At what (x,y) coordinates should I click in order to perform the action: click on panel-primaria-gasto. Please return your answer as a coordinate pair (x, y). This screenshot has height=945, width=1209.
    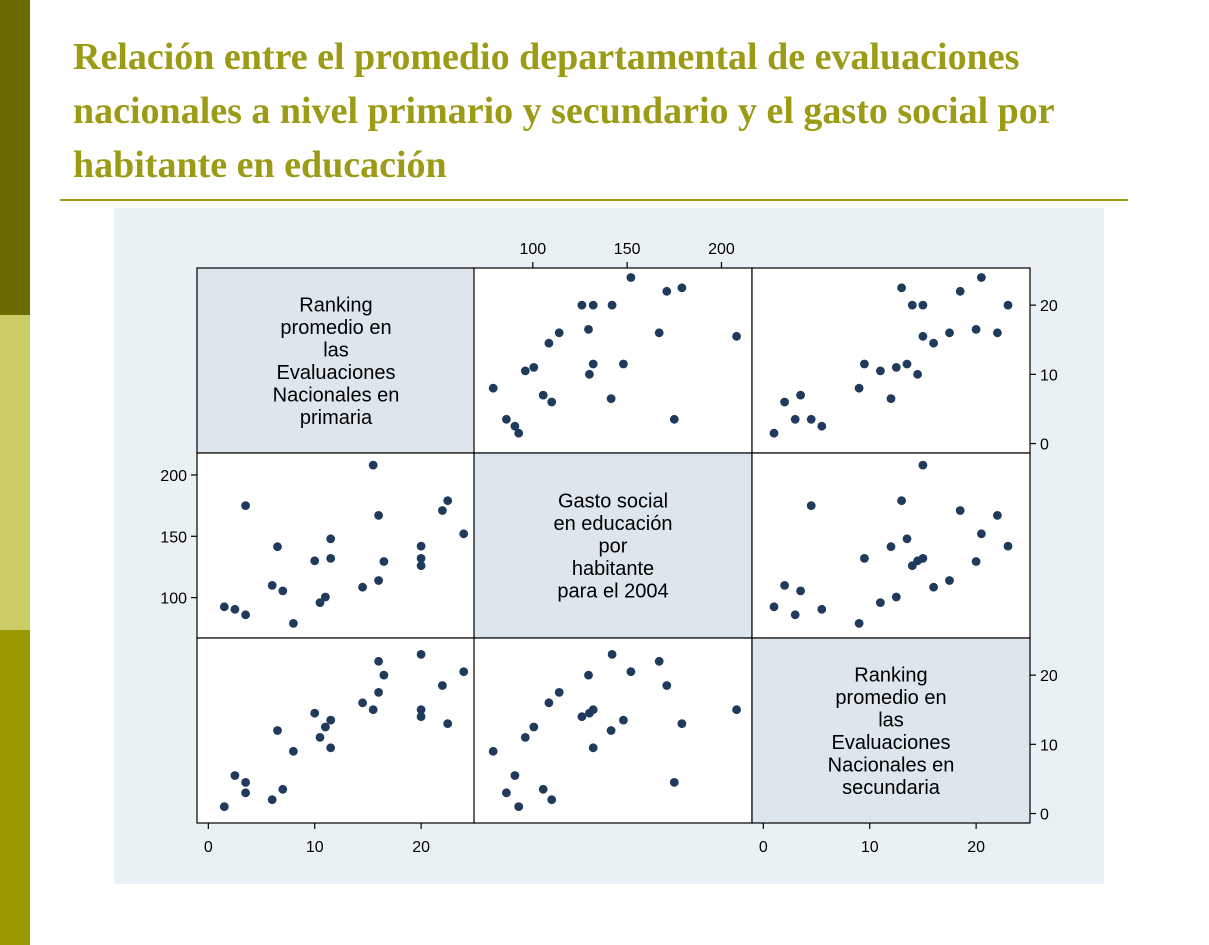
    Looking at the image, I should click on (613, 360).